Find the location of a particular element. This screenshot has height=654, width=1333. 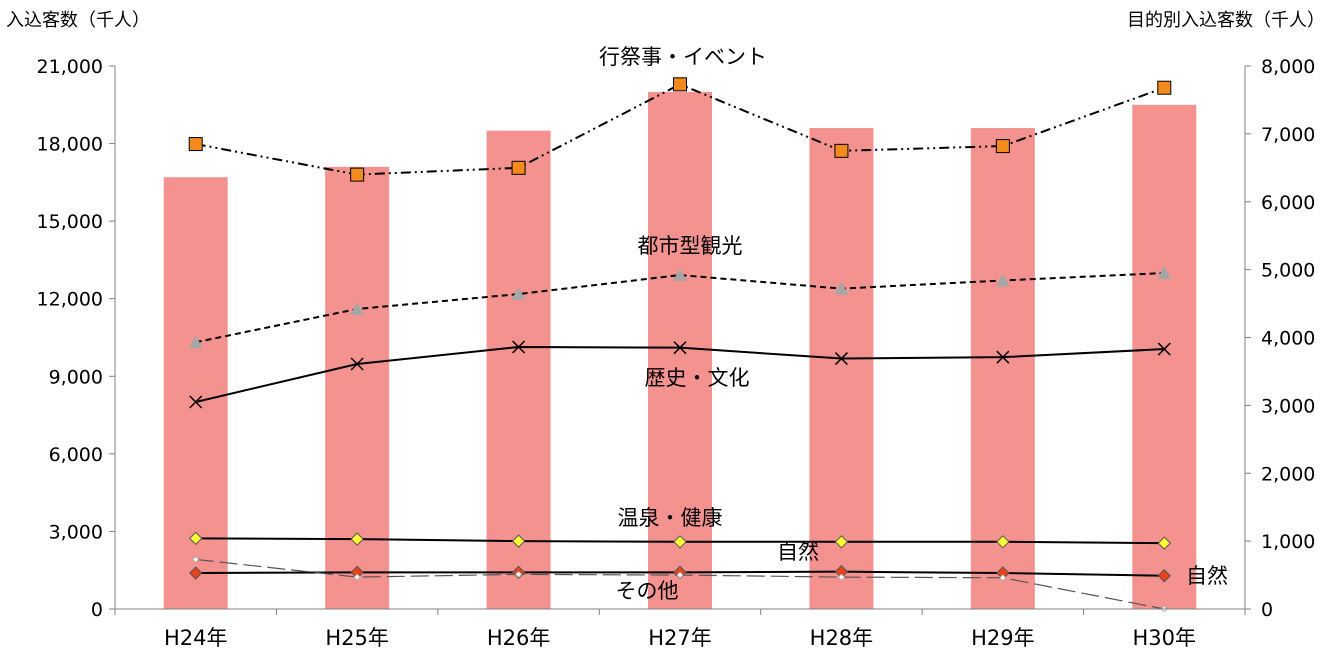

y-left-tick-label-5: 15,000 is located at coordinates (70, 222).